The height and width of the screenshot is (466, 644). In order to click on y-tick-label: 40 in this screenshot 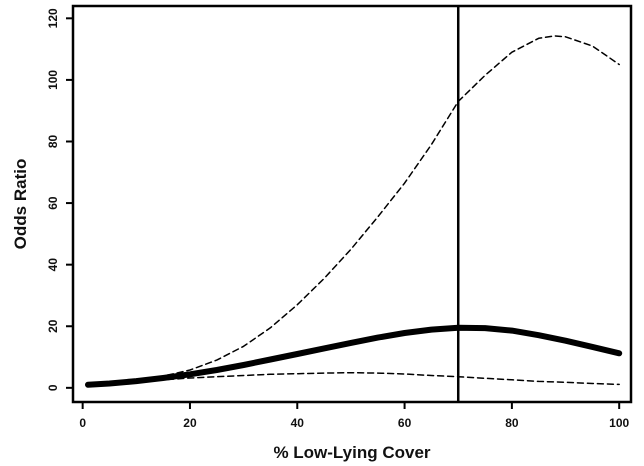, I will do `click(53, 265)`.